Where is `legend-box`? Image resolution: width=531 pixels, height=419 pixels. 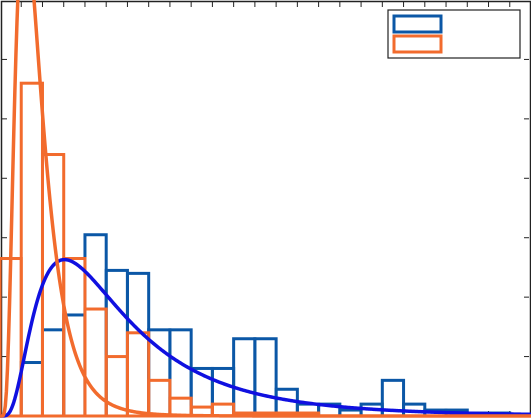
legend-box is located at coordinates (454, 34).